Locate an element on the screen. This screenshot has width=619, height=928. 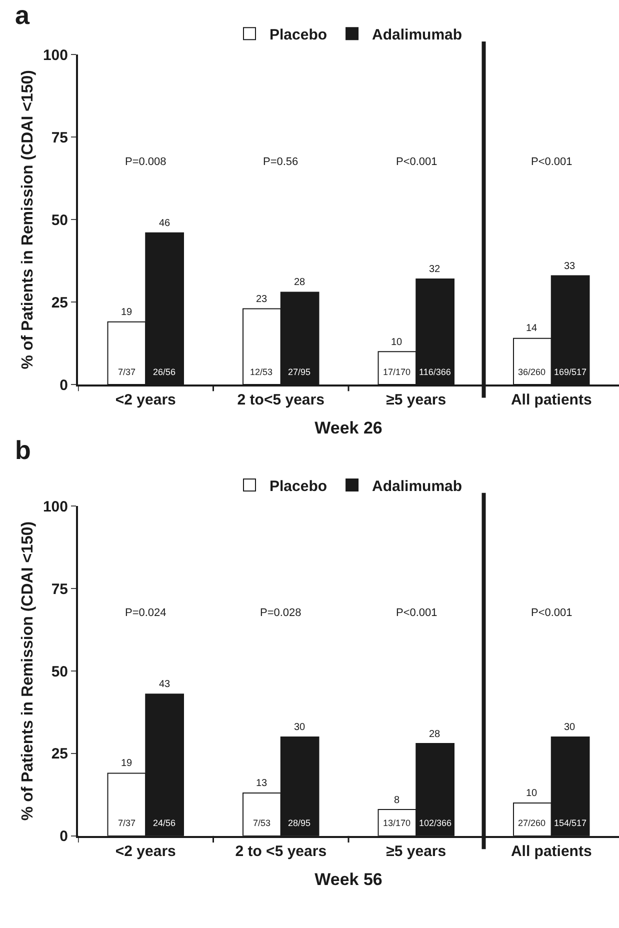
annotation: 13/170 is located at coordinates (397, 823).